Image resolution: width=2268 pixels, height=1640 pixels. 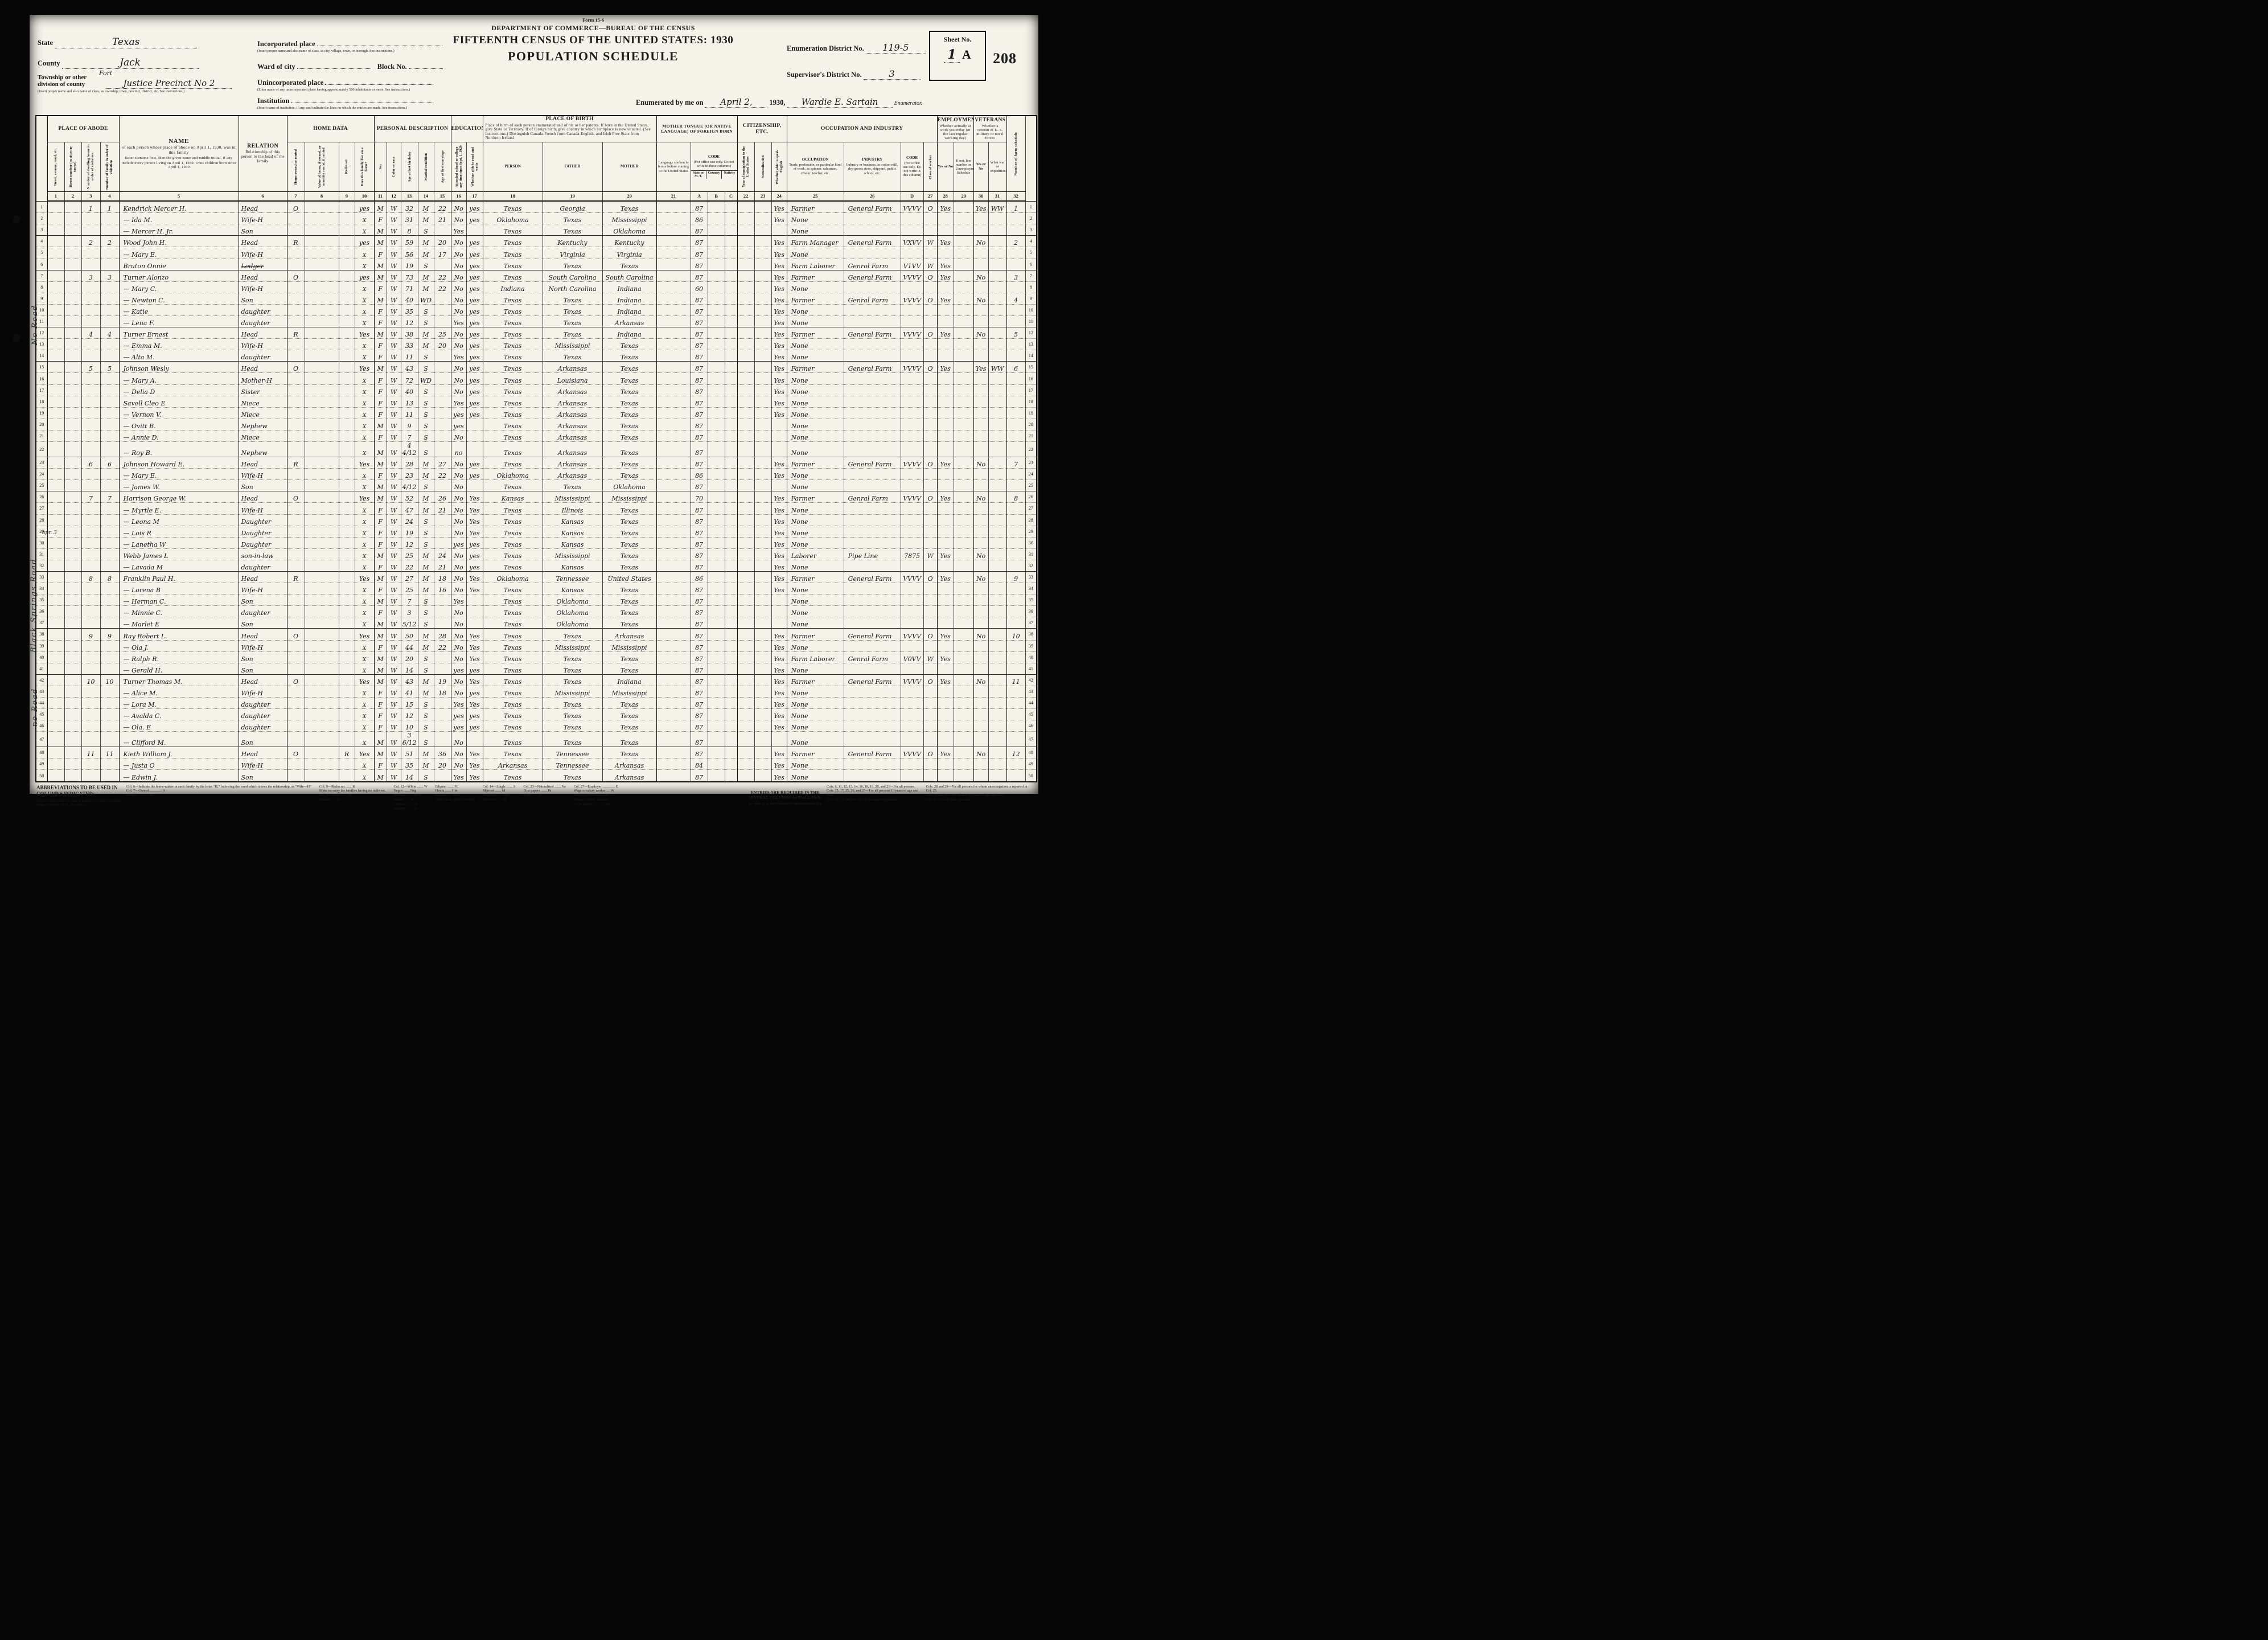 What do you see at coordinates (458, 739) in the screenshot?
I see `cell-sch: No` at bounding box center [458, 739].